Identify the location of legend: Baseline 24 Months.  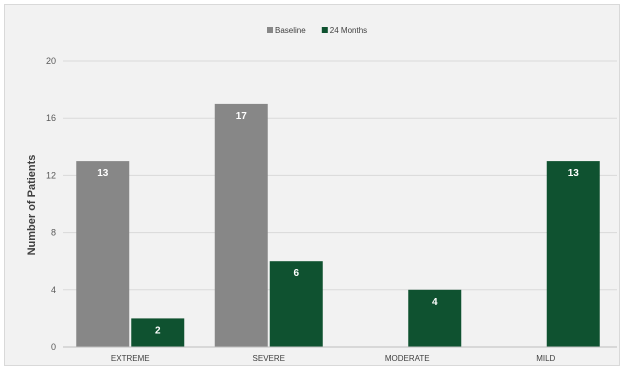
(317, 30).